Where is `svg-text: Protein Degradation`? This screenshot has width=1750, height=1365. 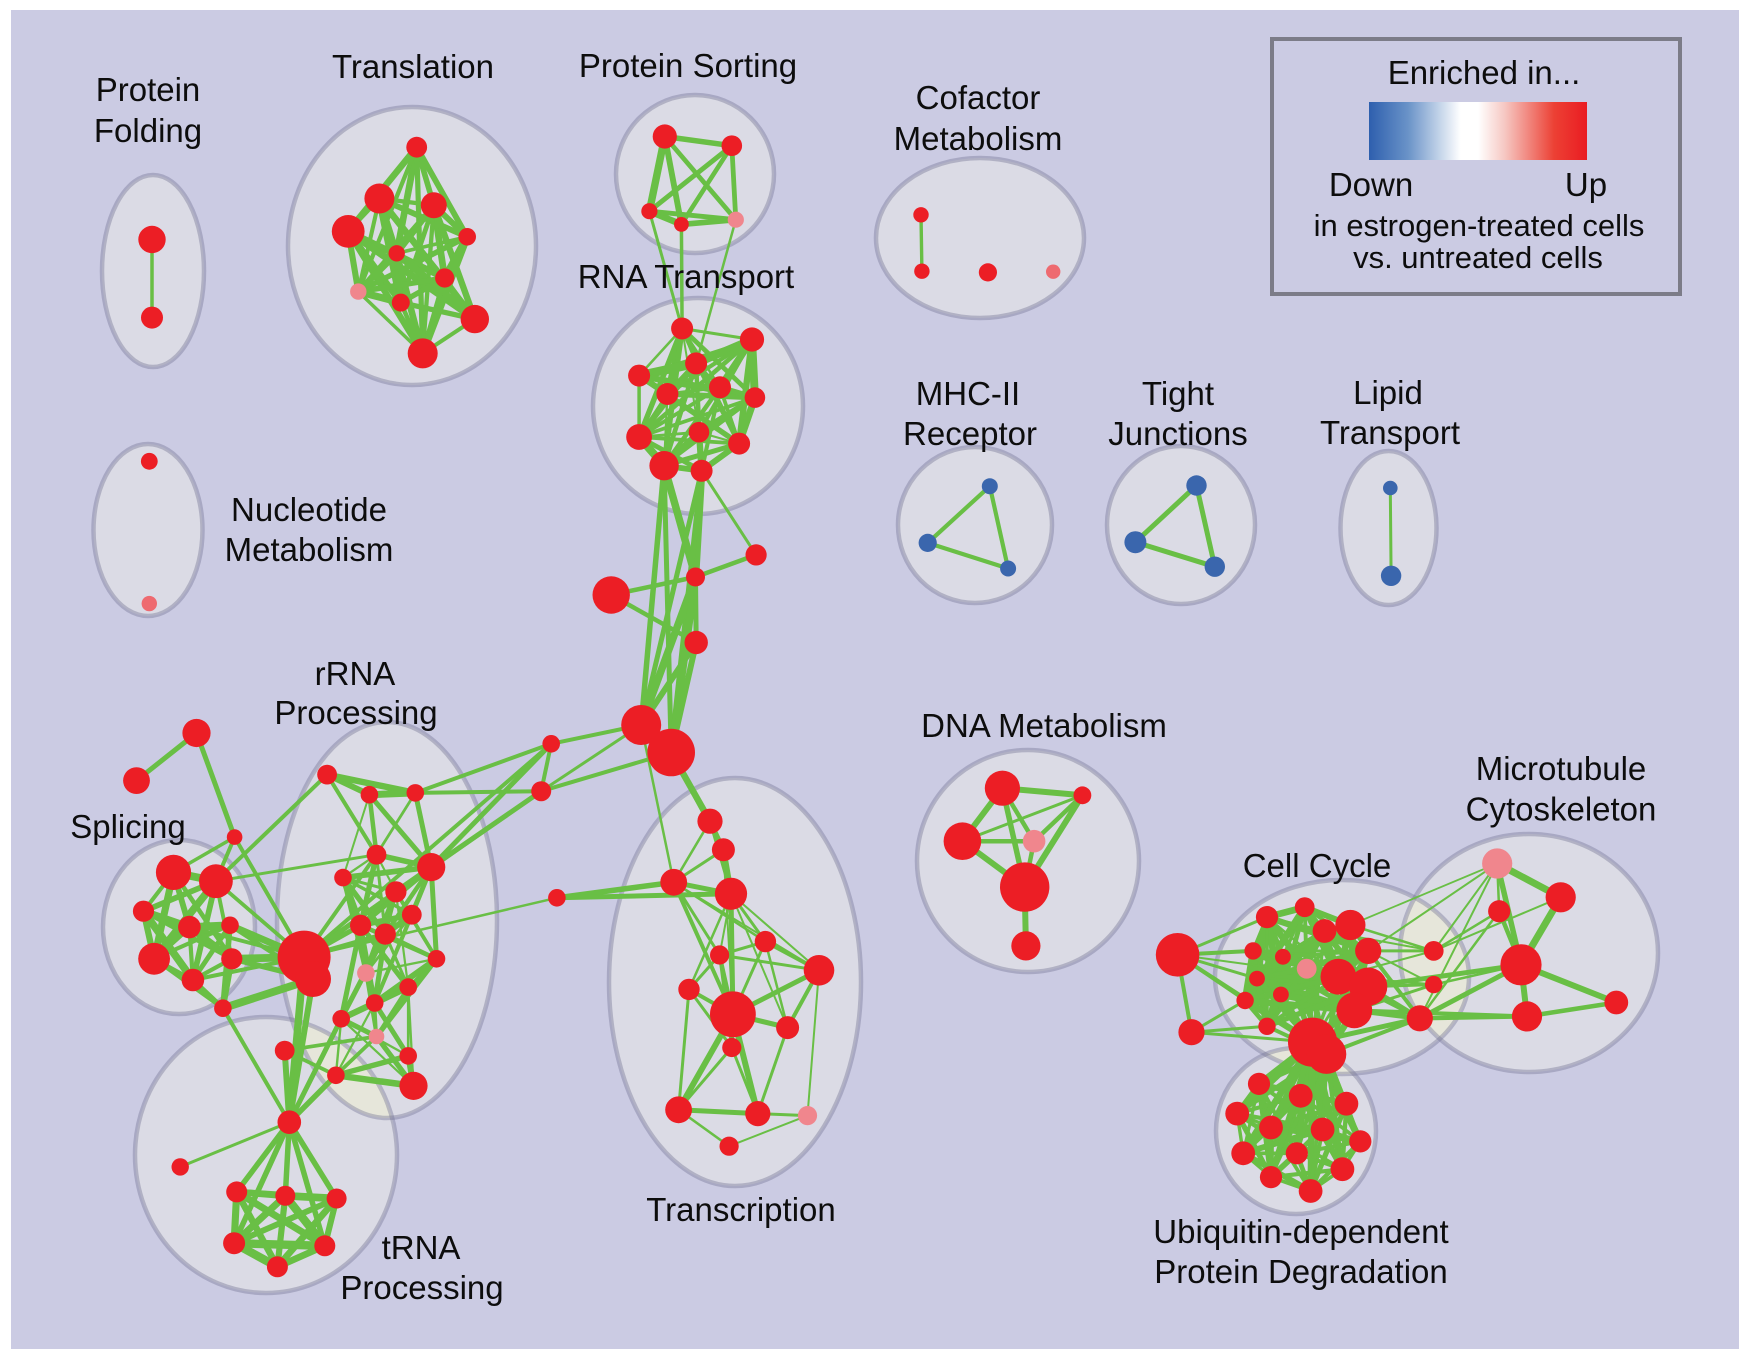
svg-text: Protein Degradation is located at coordinates (1301, 1271).